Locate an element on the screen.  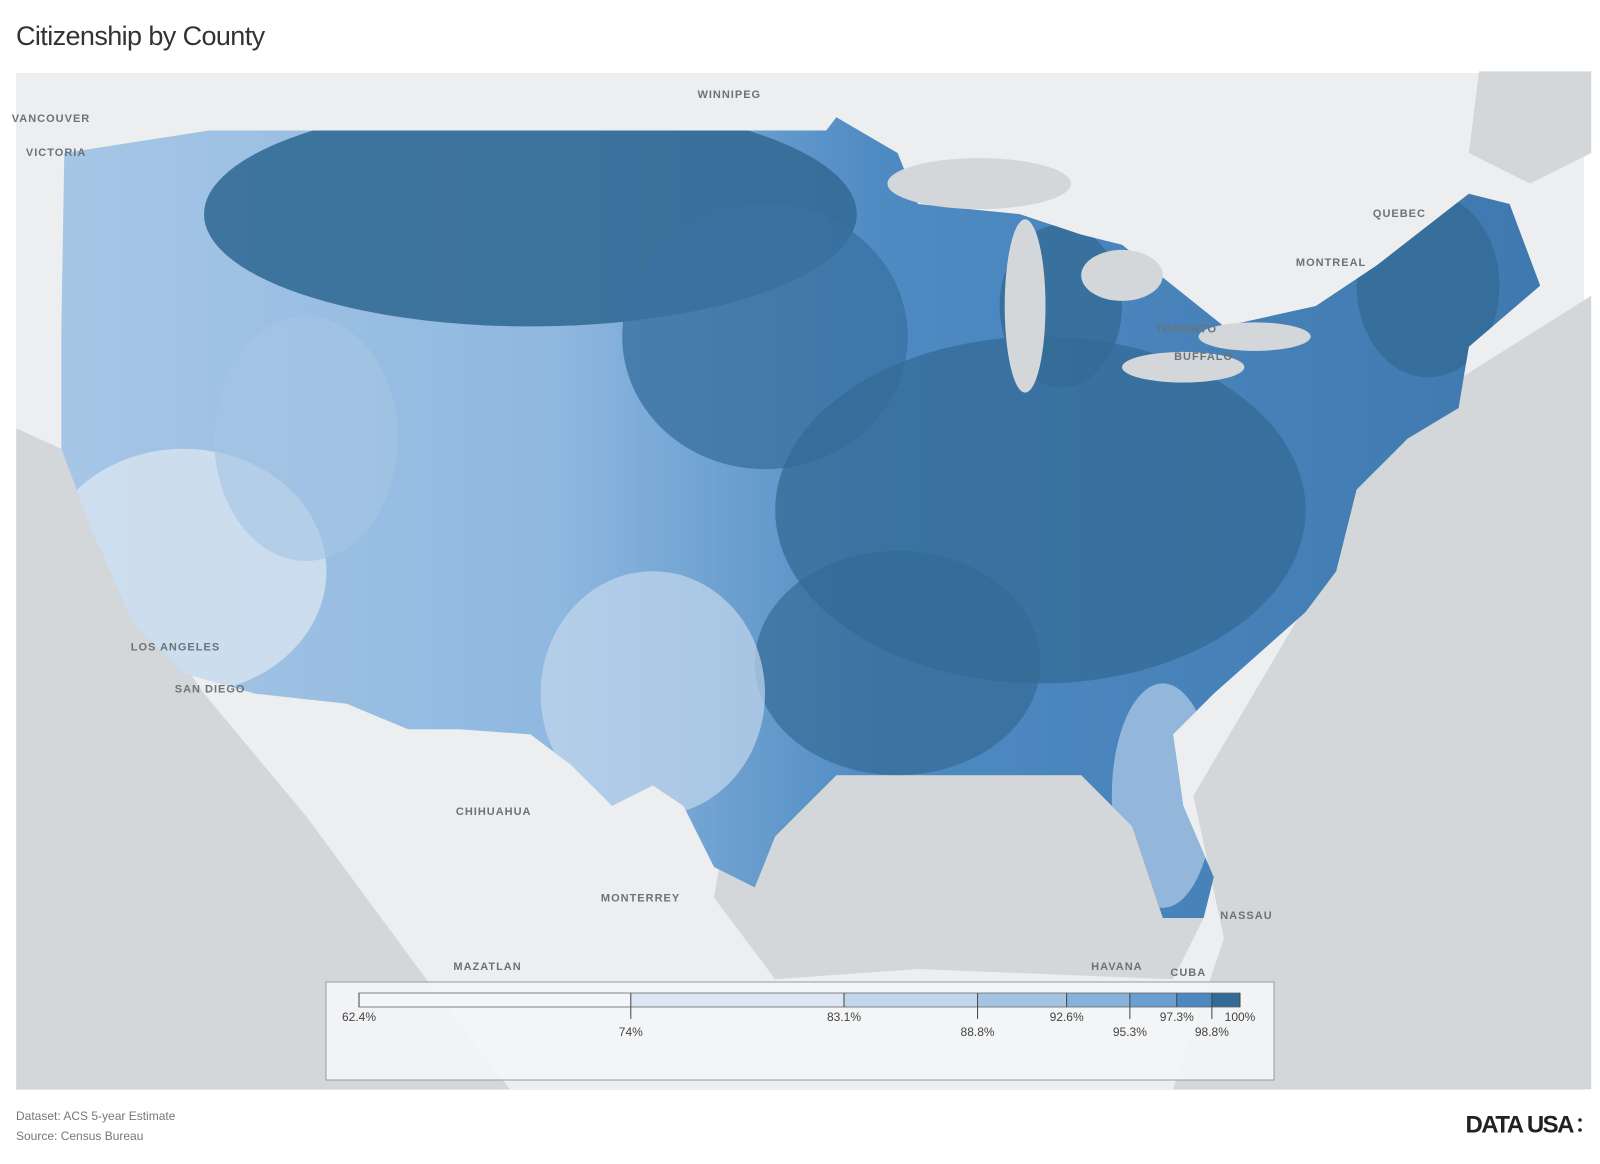
place-label: VANCOUVER is located at coordinates (51, 119).